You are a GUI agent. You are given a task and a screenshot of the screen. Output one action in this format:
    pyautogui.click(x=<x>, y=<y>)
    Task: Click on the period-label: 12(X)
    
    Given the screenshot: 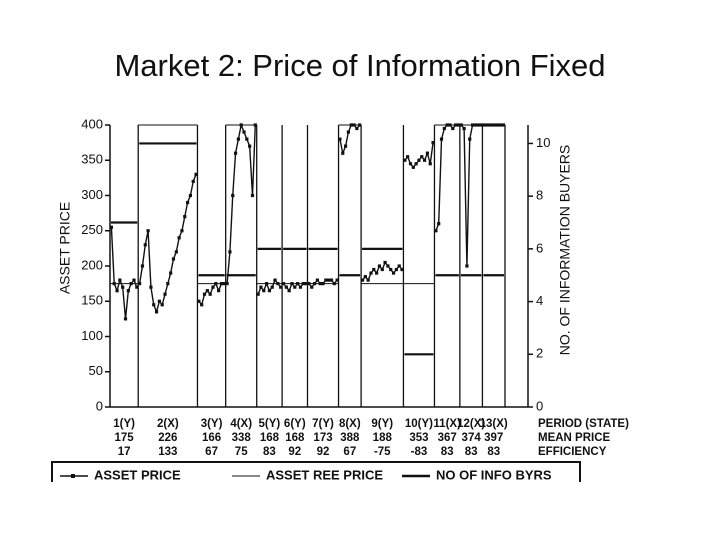 What is the action you would take?
    pyautogui.click(x=471, y=424)
    